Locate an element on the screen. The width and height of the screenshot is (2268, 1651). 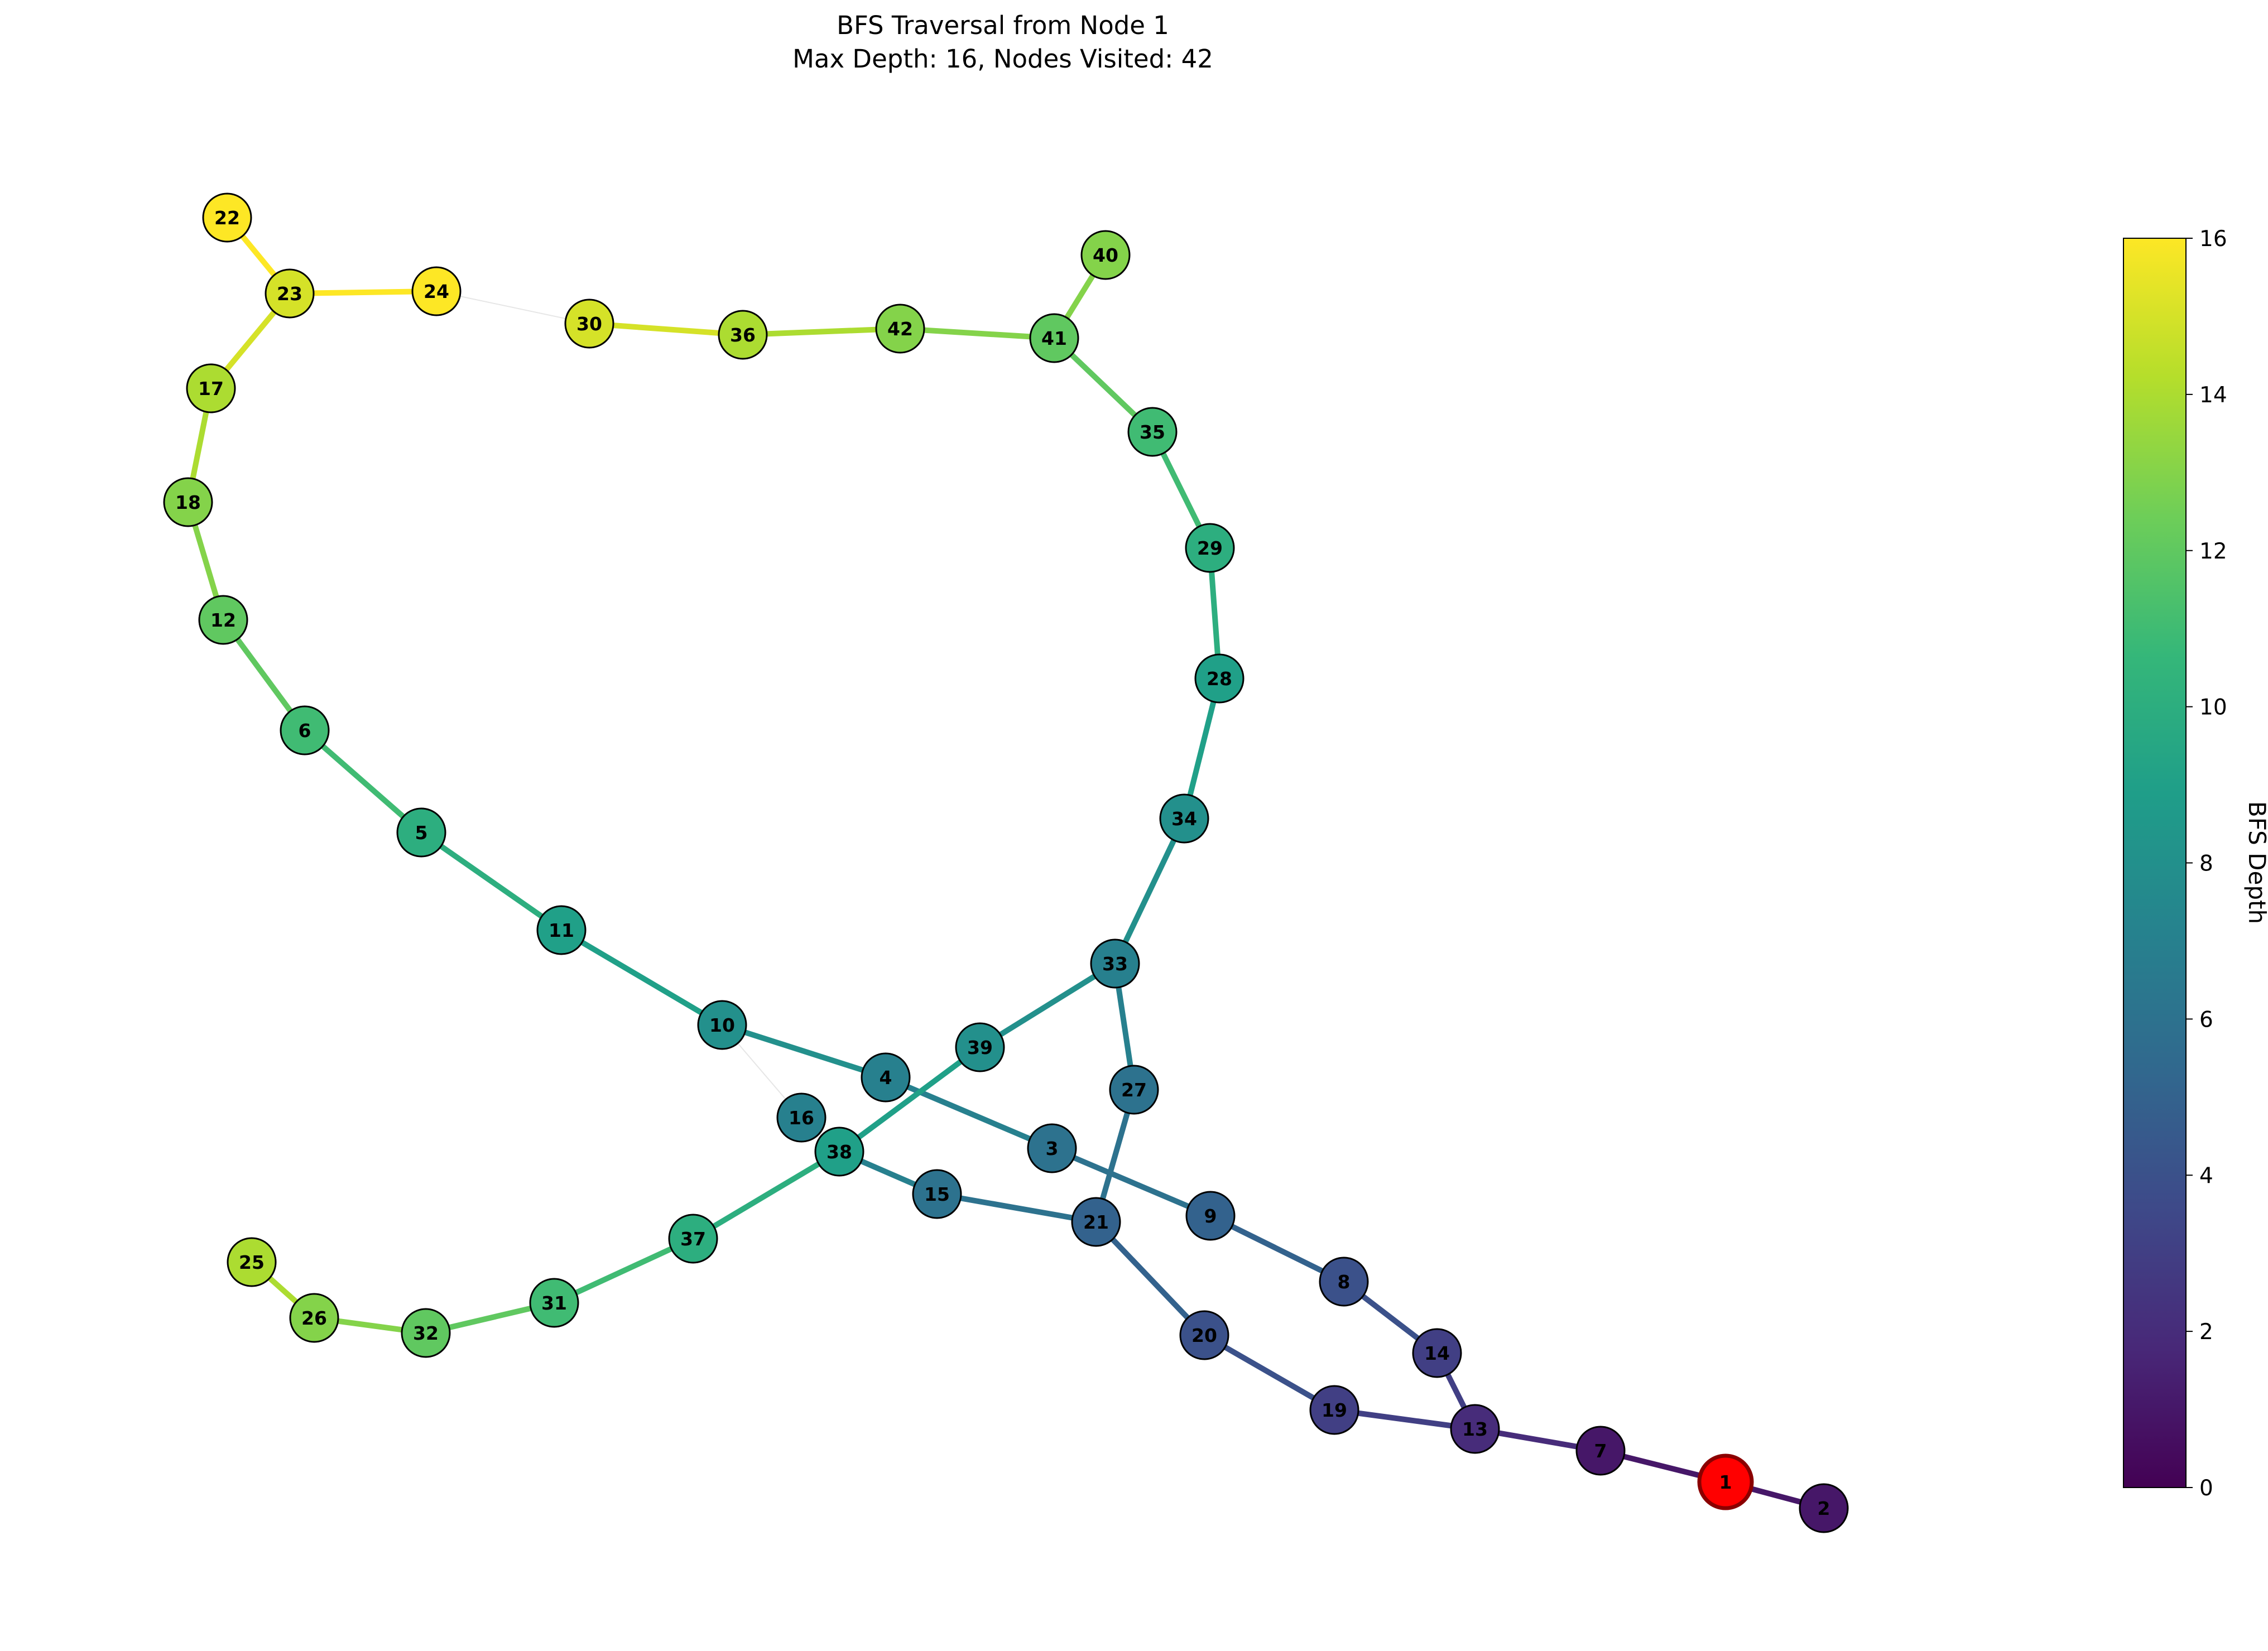
node-label-42: 42 is located at coordinates (900, 329).